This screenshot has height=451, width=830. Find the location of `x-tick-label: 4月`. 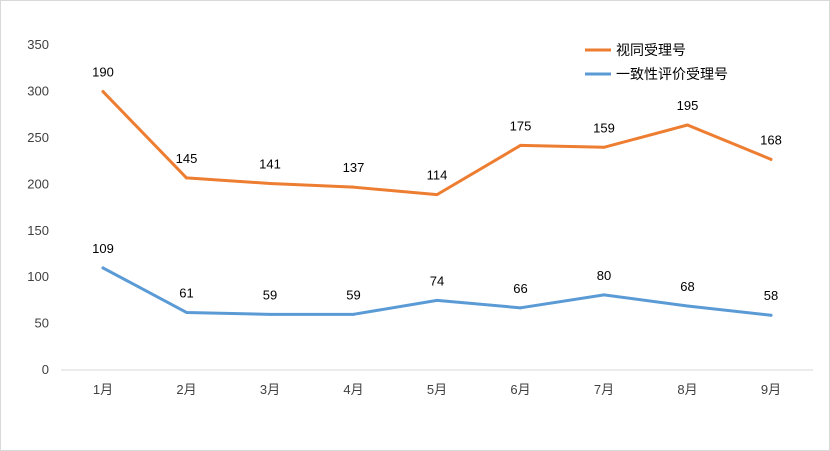

x-tick-label: 4月 is located at coordinates (353, 389).